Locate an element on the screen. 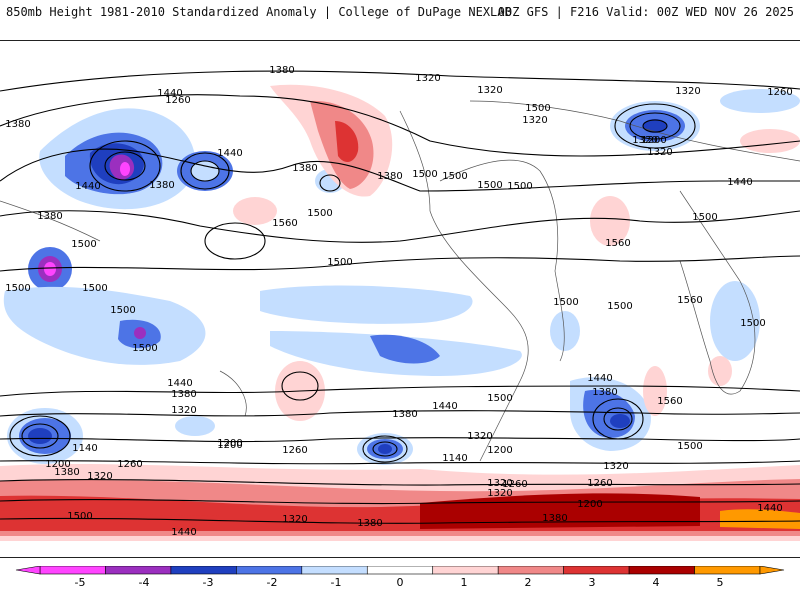 Image resolution: width=800 pixels, height=604 pixels. colorbar-tick-label: 0 is located at coordinates (400, 582).